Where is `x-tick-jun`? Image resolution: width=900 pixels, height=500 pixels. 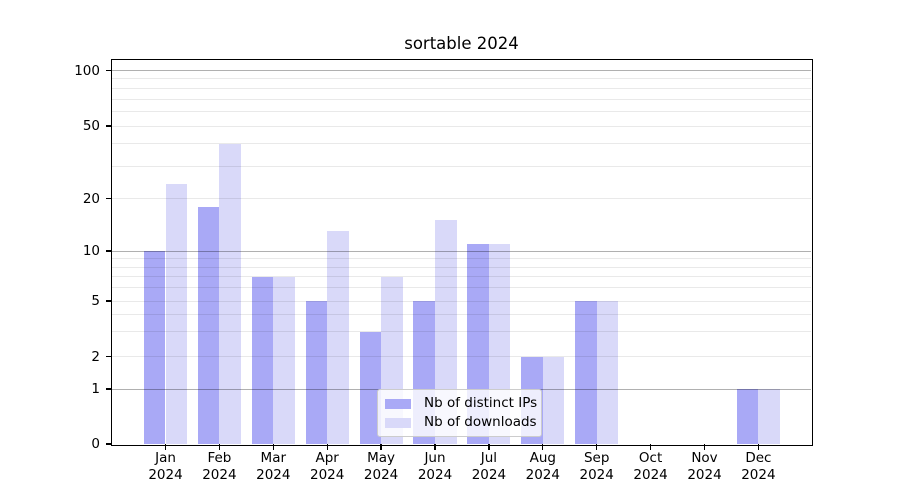 x-tick-jun is located at coordinates (435, 447).